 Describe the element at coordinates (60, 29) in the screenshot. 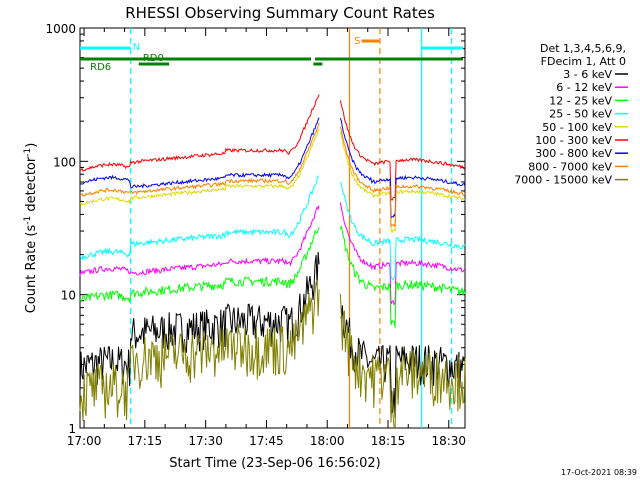

I see `y-tick-label: 1000` at that location.